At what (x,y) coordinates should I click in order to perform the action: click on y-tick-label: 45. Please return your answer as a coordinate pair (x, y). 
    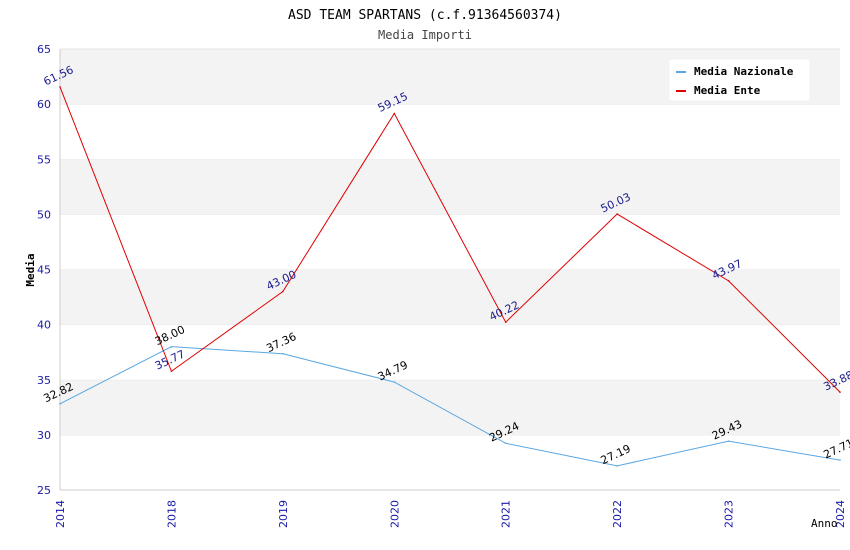
    Looking at the image, I should click on (44, 270).